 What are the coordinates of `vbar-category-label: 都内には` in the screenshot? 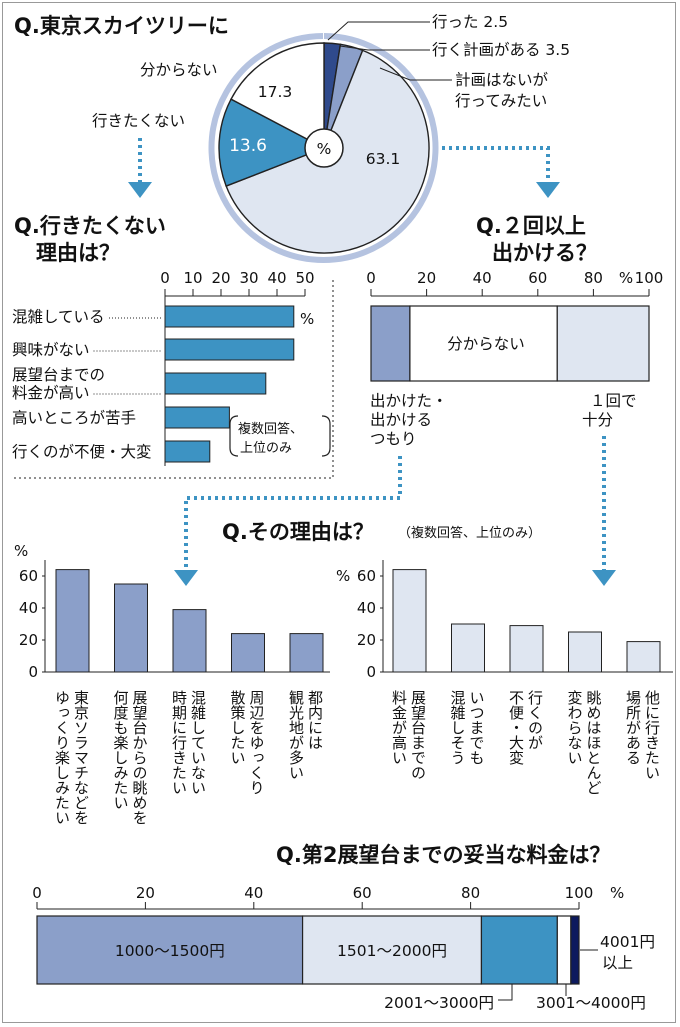 It's located at (315, 720).